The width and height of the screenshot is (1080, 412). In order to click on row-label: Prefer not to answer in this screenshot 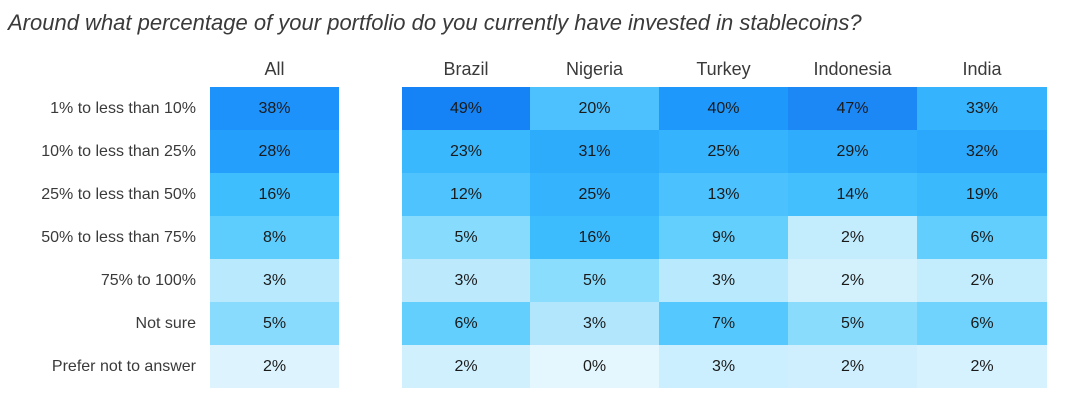, I will do `click(123, 366)`.